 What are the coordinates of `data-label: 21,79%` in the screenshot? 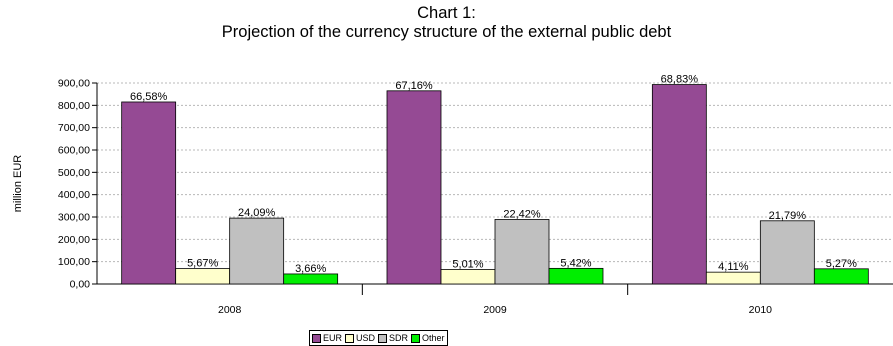 It's located at (788, 216).